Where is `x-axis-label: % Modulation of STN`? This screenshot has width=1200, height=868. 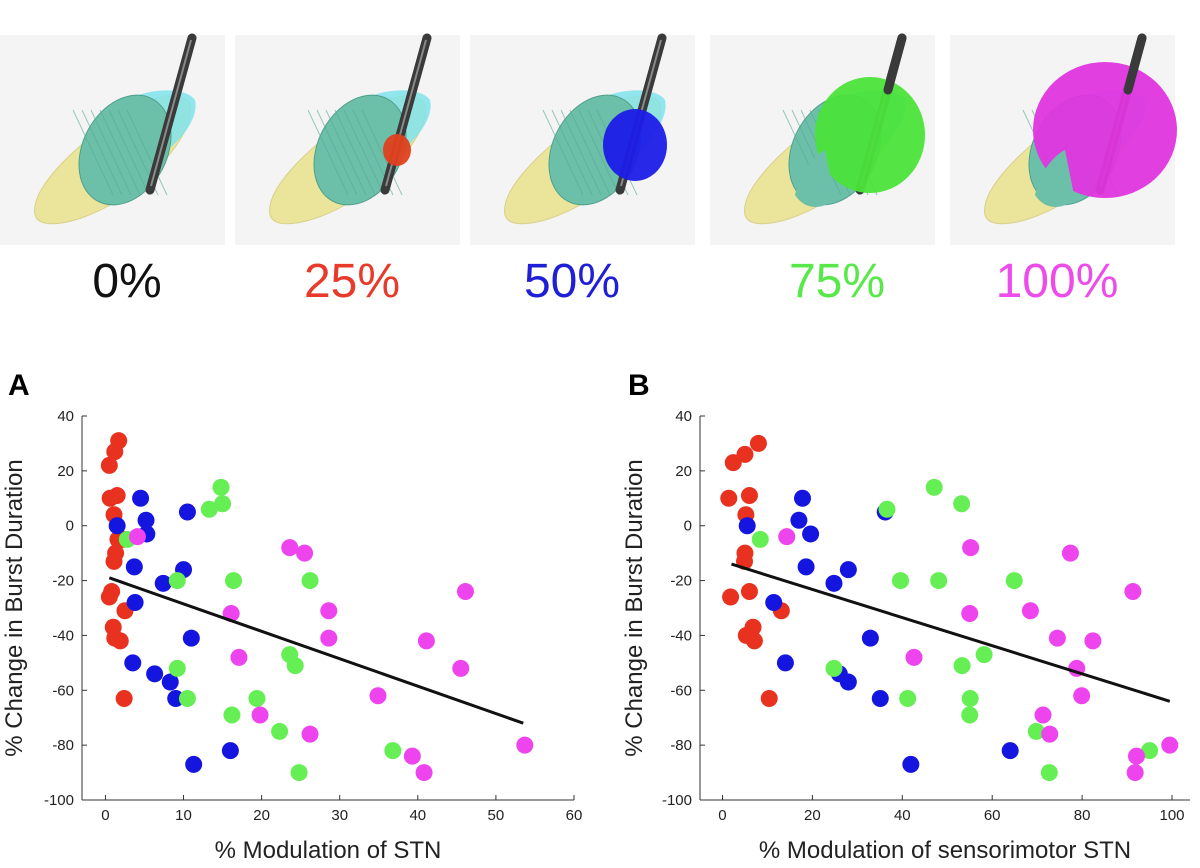 x-axis-label: % Modulation of STN is located at coordinates (328, 850).